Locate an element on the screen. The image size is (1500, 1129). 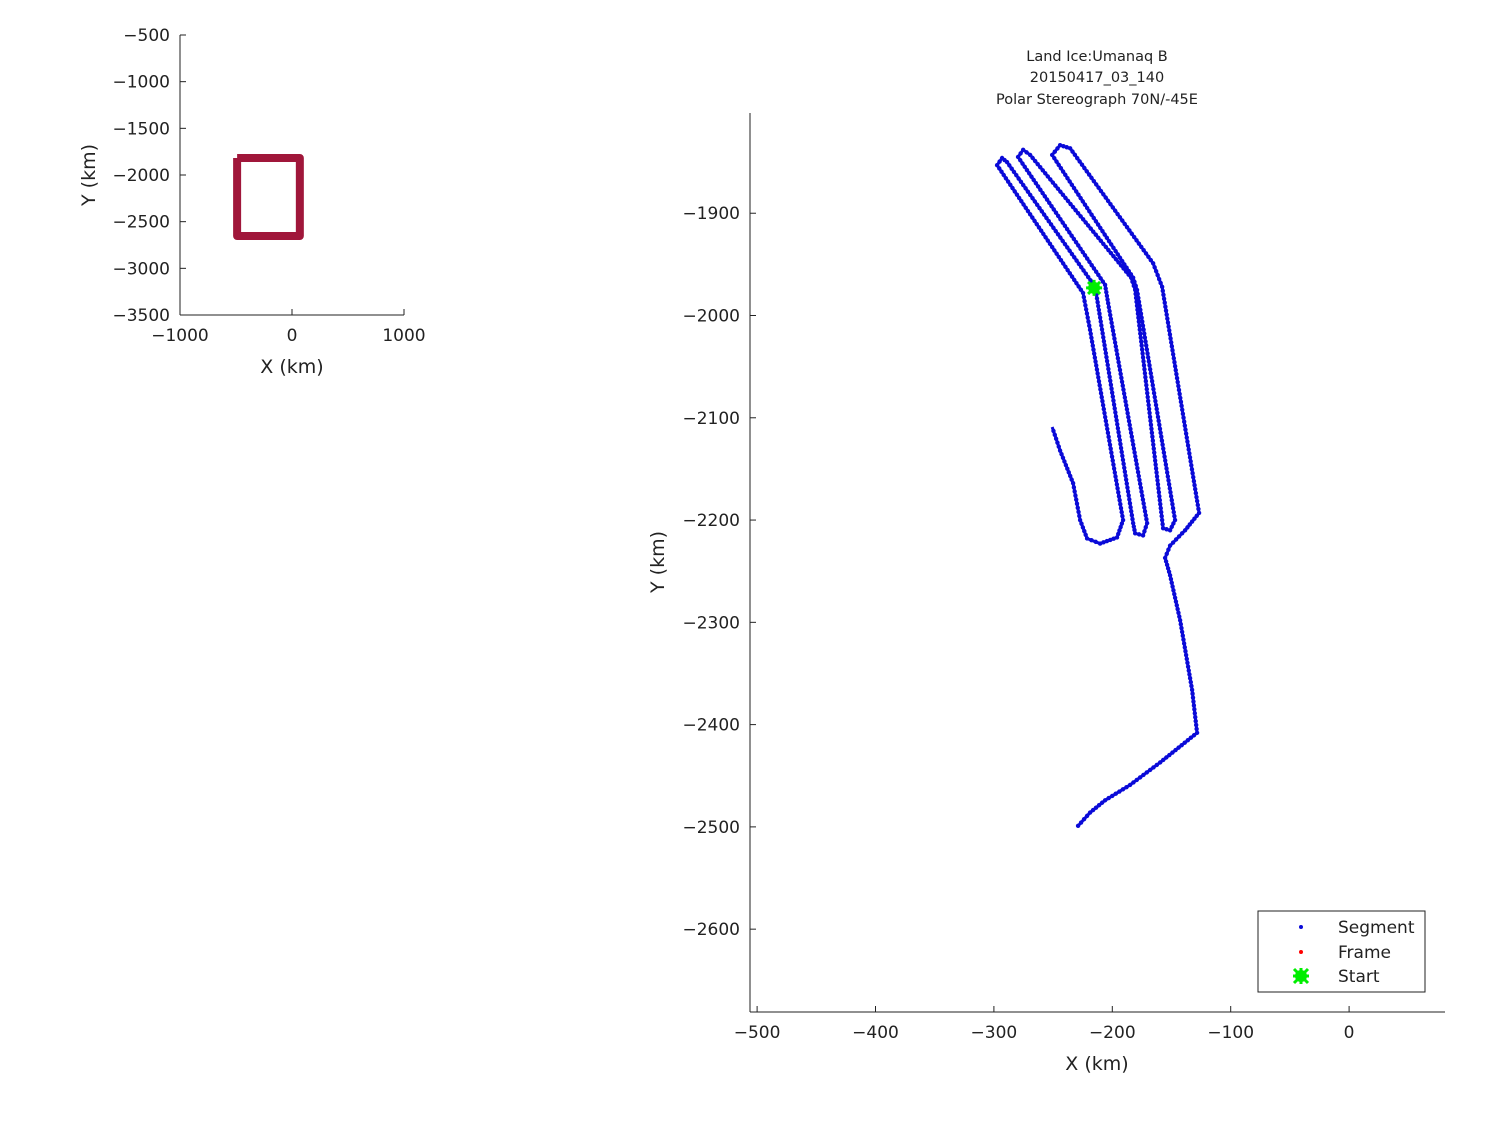
legend: Segment Frame Start is located at coordinates (1341, 951).